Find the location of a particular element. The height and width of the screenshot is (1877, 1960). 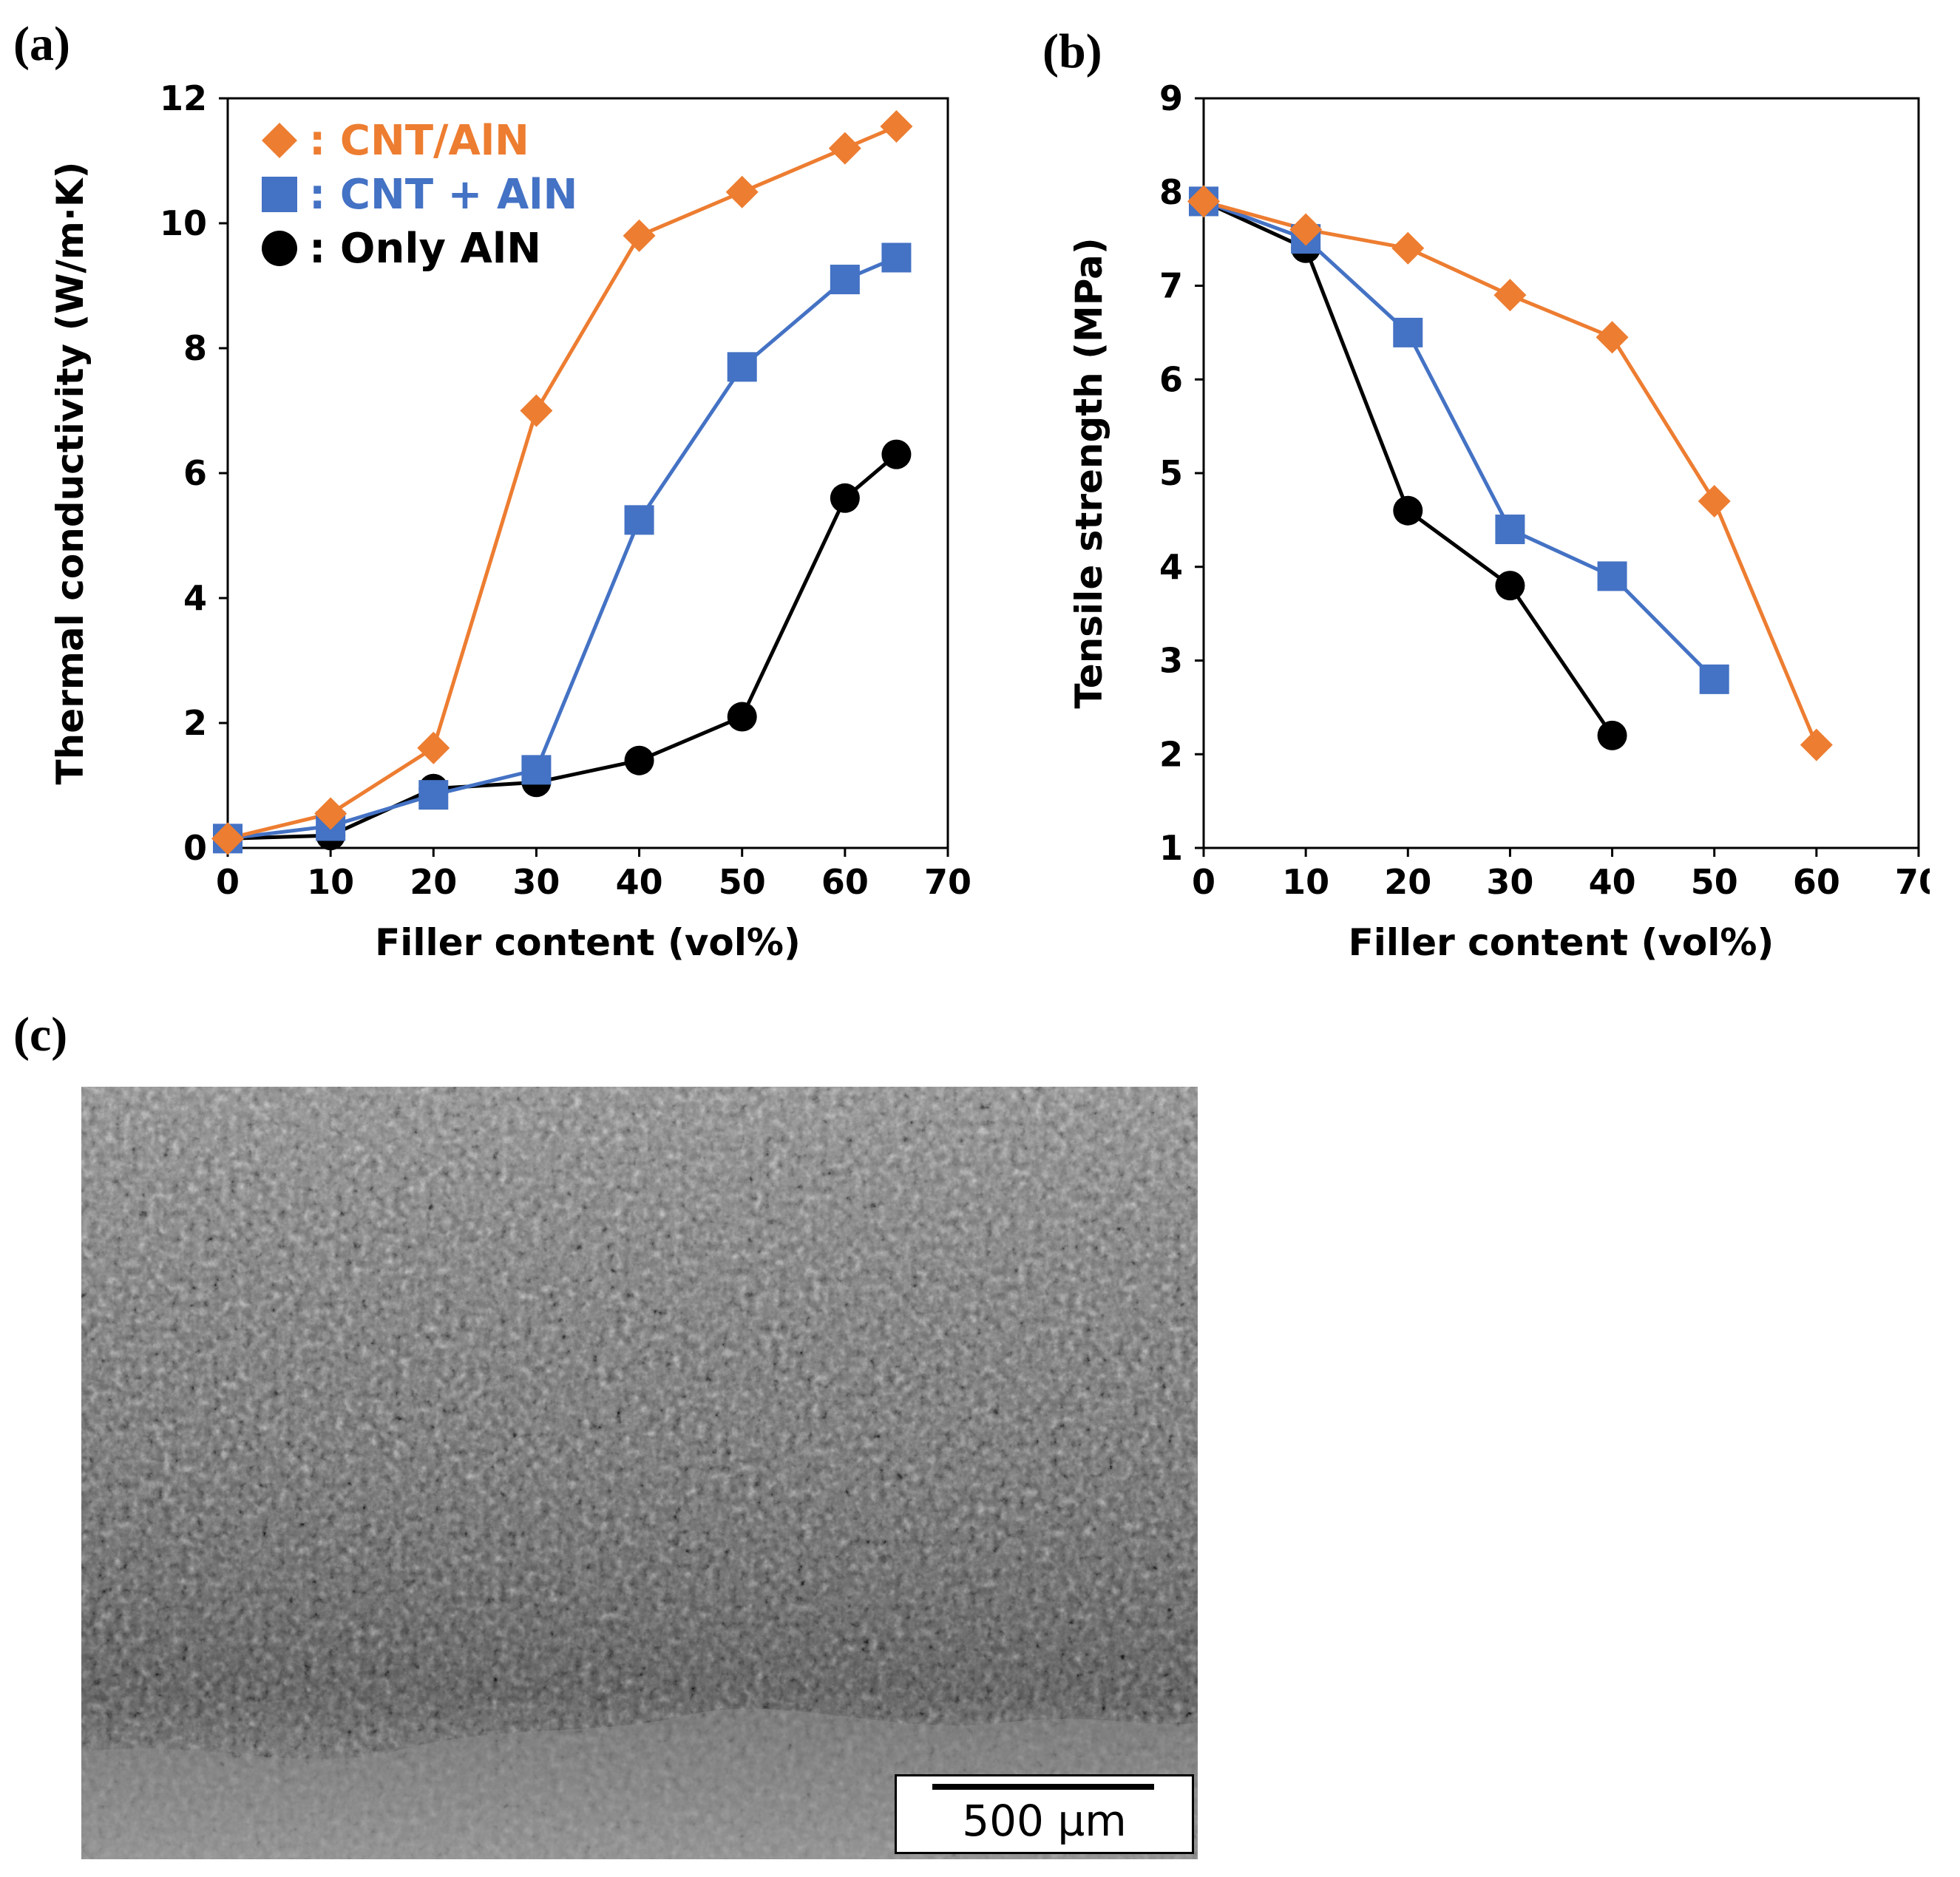

y-tick-label: 1 is located at coordinates (1171, 848).